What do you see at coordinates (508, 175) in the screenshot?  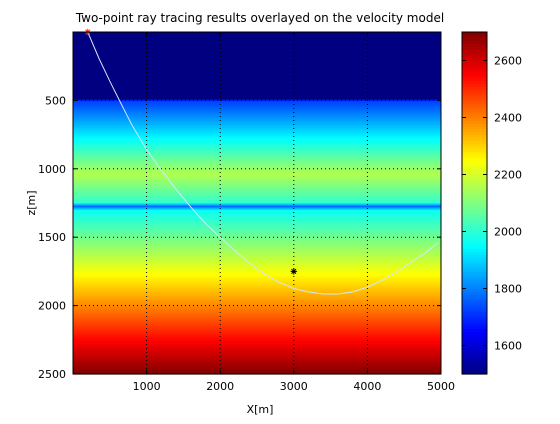 I see `colorbar-tick-label: 2200` at bounding box center [508, 175].